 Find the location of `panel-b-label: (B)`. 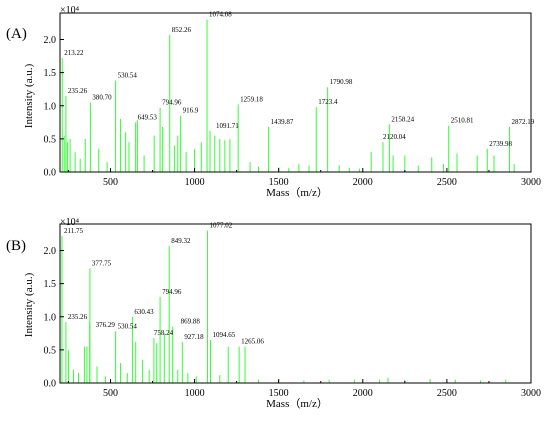

panel-b-label: (B) is located at coordinates (16, 246).